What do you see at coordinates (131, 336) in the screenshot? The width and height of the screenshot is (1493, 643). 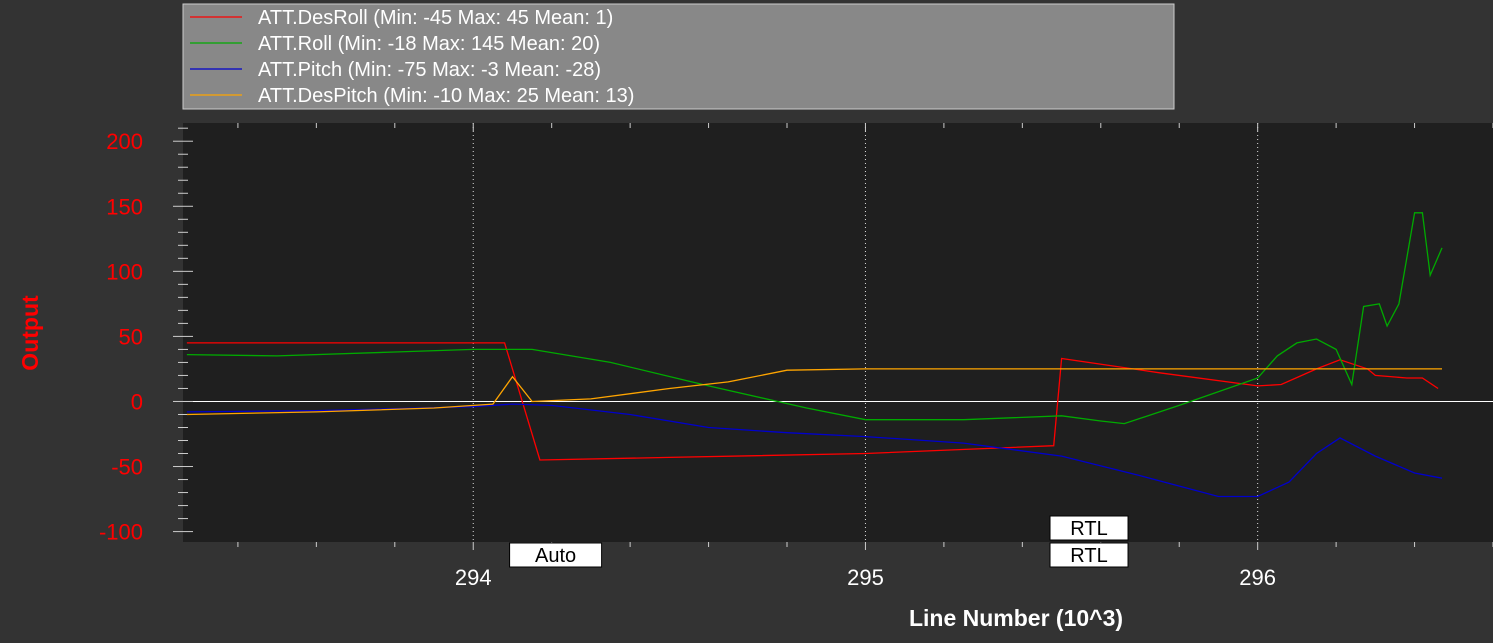 I see `y-tick-label: 50` at bounding box center [131, 336].